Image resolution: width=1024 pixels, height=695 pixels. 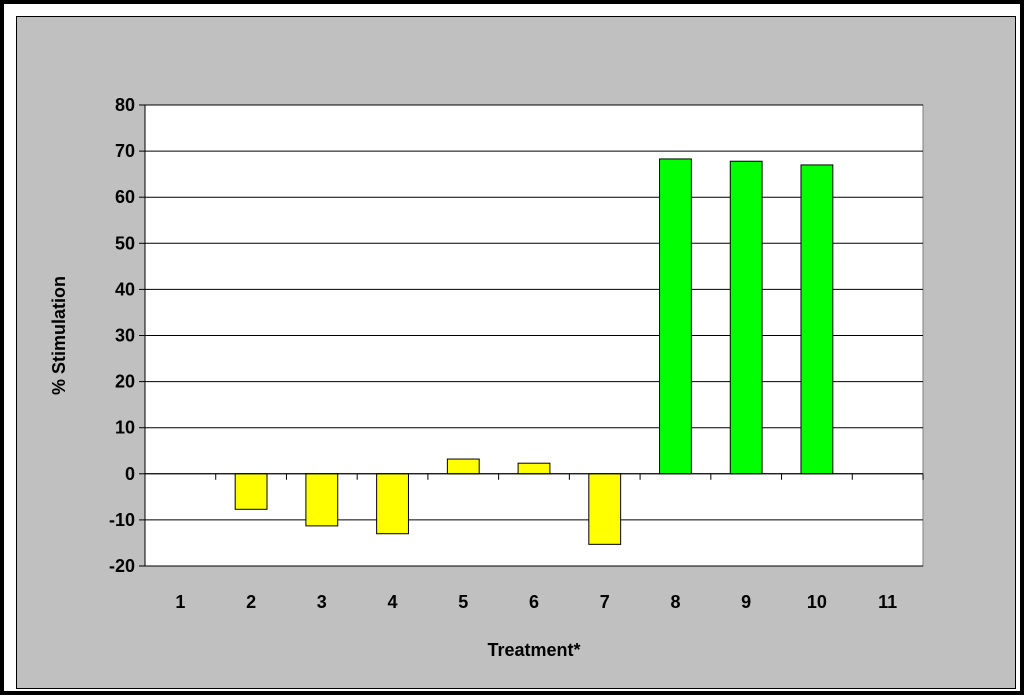 I want to click on x-axis-title: Treatment*, so click(x=533, y=650).